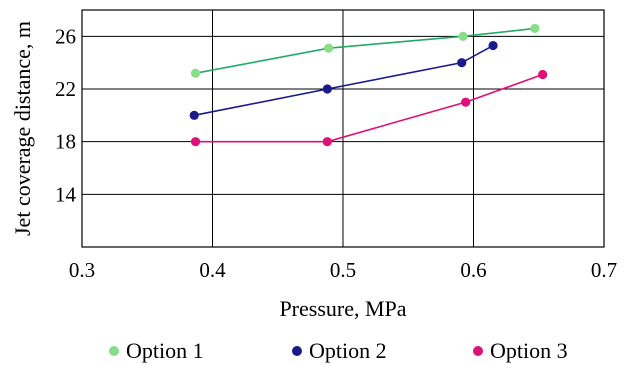 The width and height of the screenshot is (634, 365). Describe the element at coordinates (65, 142) in the screenshot. I see `y-tick-label: 18` at that location.